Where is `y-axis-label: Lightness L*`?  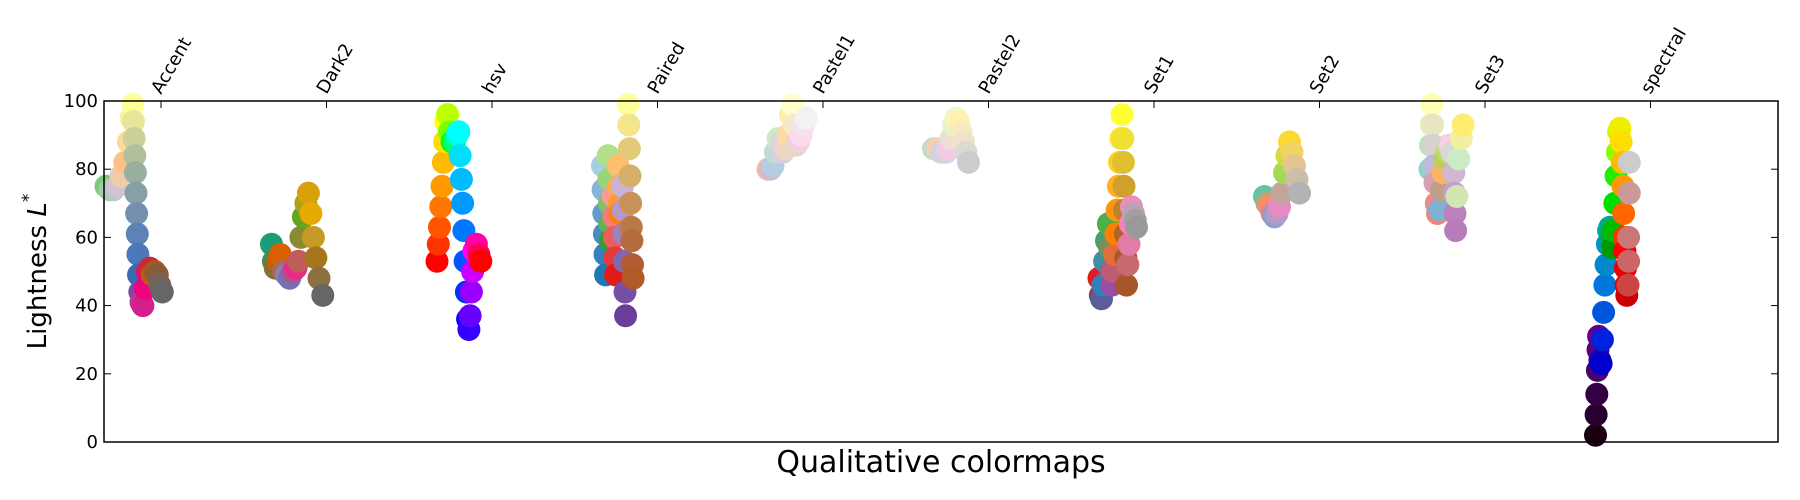 y-axis-label: Lightness L* is located at coordinates (36, 272).